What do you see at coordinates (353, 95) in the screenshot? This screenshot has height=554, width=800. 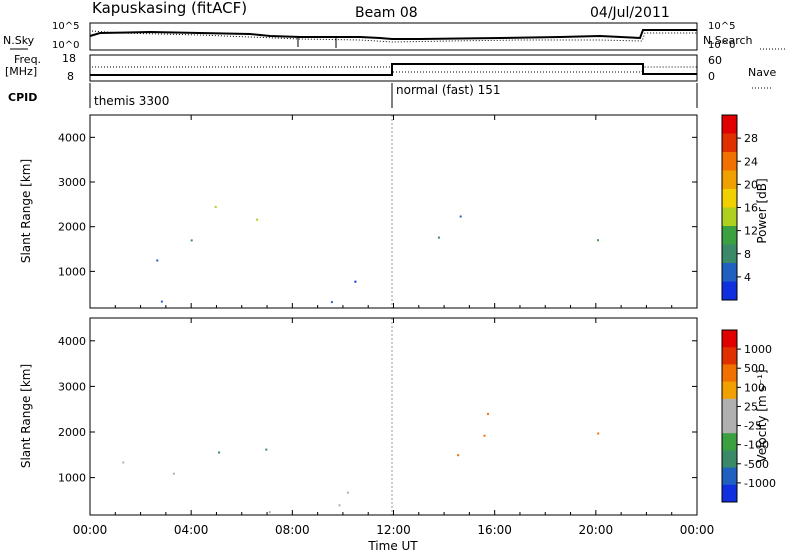 I see `cpid-strip: CPID themis 3300 normal (fast) 151` at bounding box center [353, 95].